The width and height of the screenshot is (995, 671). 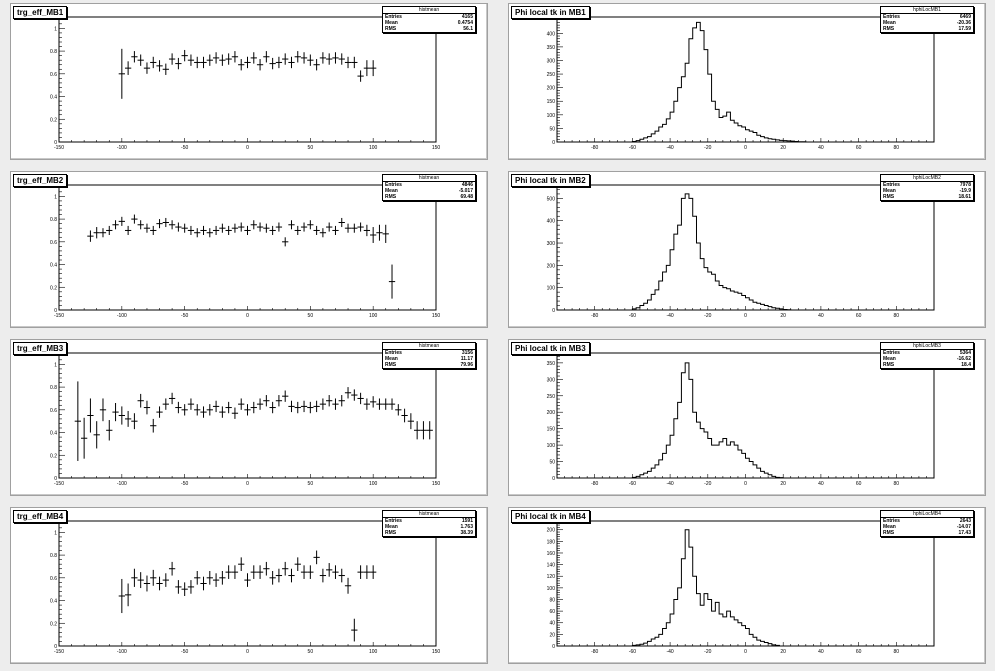 What do you see at coordinates (927, 191) in the screenshot?
I see `stats-mean: Mean -19.9` at bounding box center [927, 191].